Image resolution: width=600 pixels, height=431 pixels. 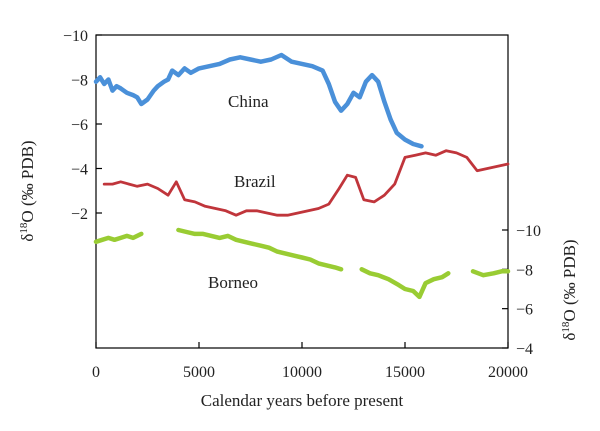 I want to click on series-line-brazil, so click(x=306, y=183).